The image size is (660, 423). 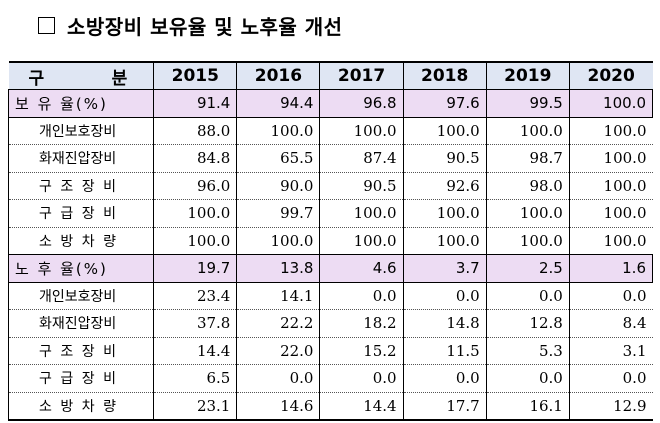 I want to click on row-value: 22.2, so click(x=278, y=323).